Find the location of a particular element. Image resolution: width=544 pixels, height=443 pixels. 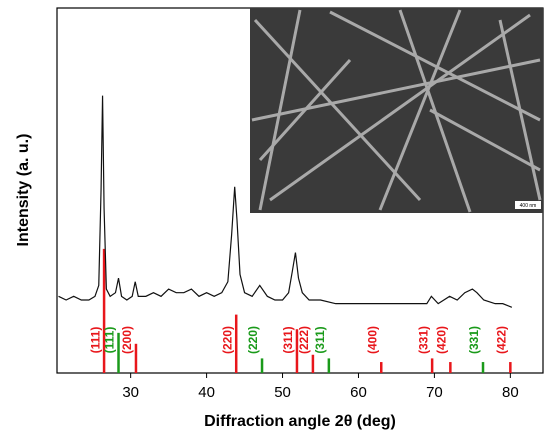

scale-label: 400 nm is located at coordinates (528, 206).